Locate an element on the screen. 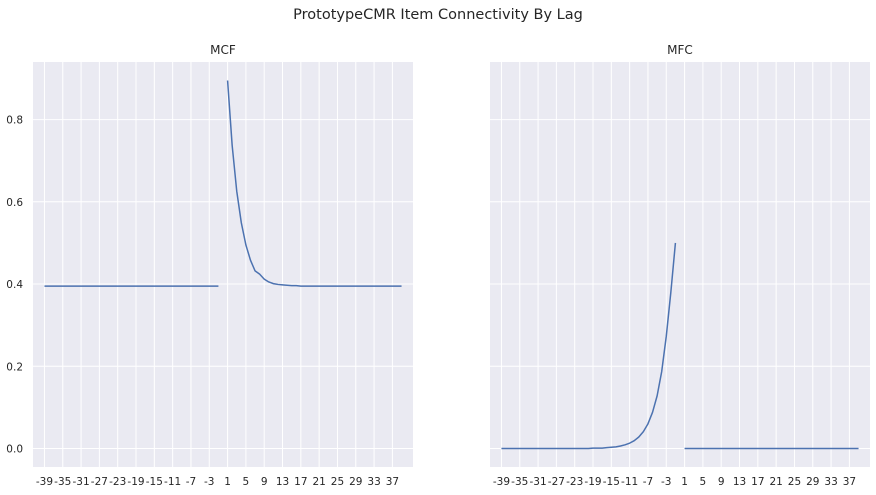 The width and height of the screenshot is (876, 495). y-tick-labels: 0.0 0.2 0.4 0.6 0.8 is located at coordinates (14, 285).